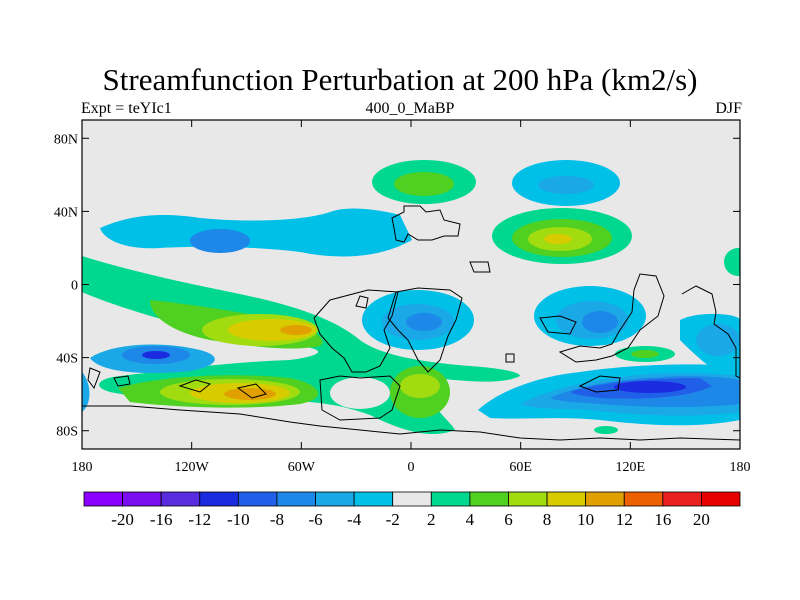 The height and width of the screenshot is (600, 800). What do you see at coordinates (126, 108) in the screenshot?
I see `experiment-label: Expt = teYIc1` at bounding box center [126, 108].